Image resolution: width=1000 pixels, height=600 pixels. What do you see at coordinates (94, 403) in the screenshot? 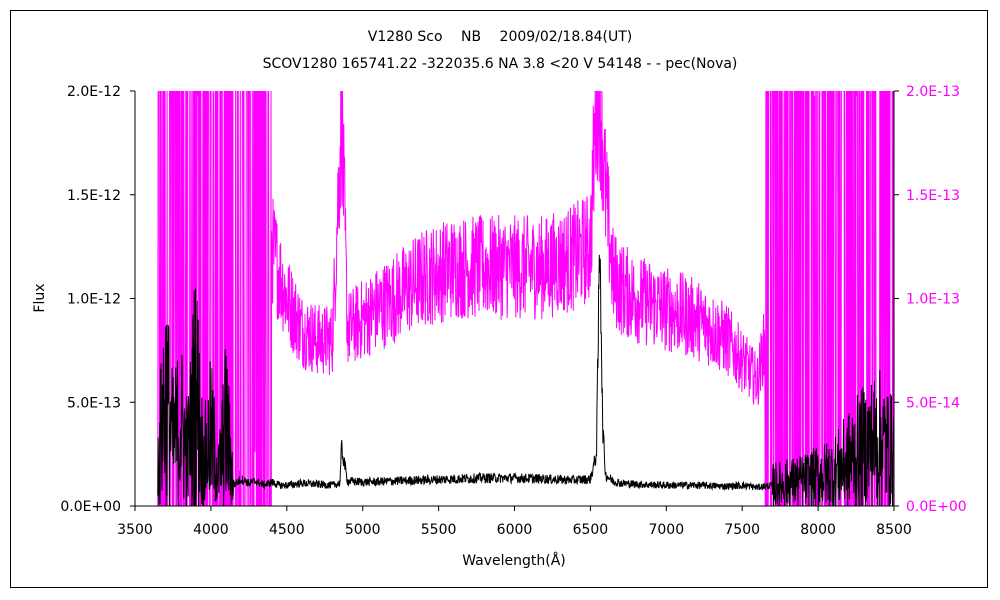
I see `y-left-tick-label: 5.0E-13` at bounding box center [94, 403].